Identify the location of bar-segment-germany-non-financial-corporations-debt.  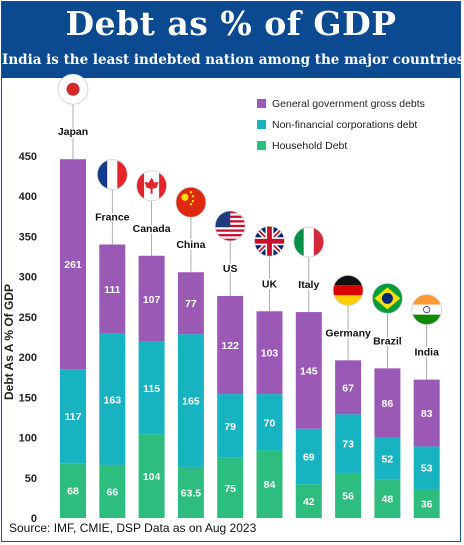
(348, 443).